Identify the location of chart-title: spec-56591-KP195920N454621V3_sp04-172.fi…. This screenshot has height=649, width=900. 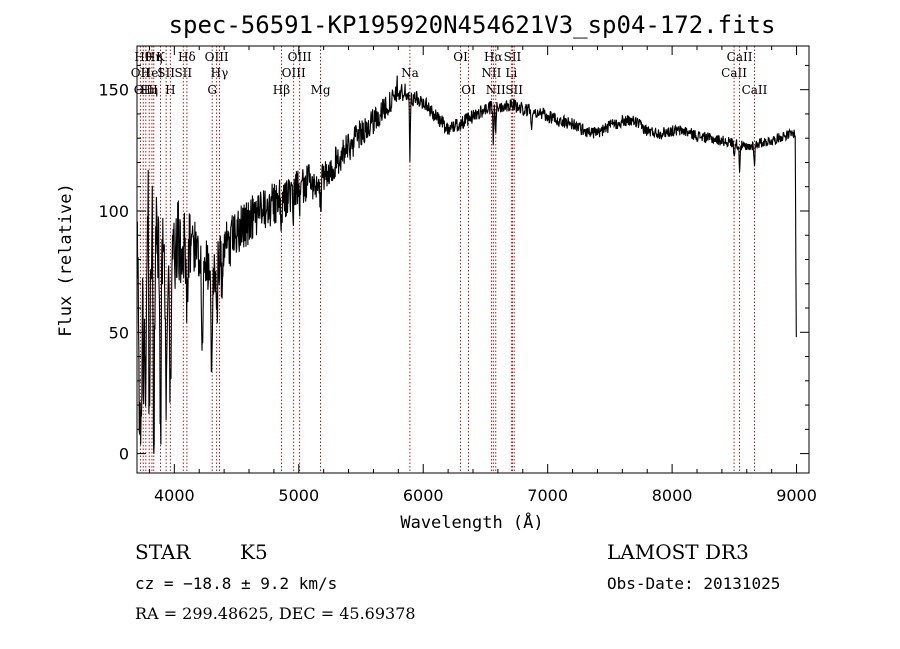
(472, 25).